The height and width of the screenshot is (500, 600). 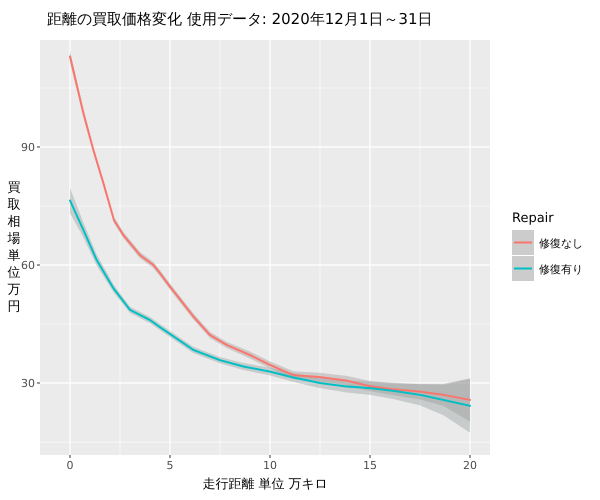 What do you see at coordinates (265, 484) in the screenshot?
I see `x-axis-title: 走行距離 単位 万キロ` at bounding box center [265, 484].